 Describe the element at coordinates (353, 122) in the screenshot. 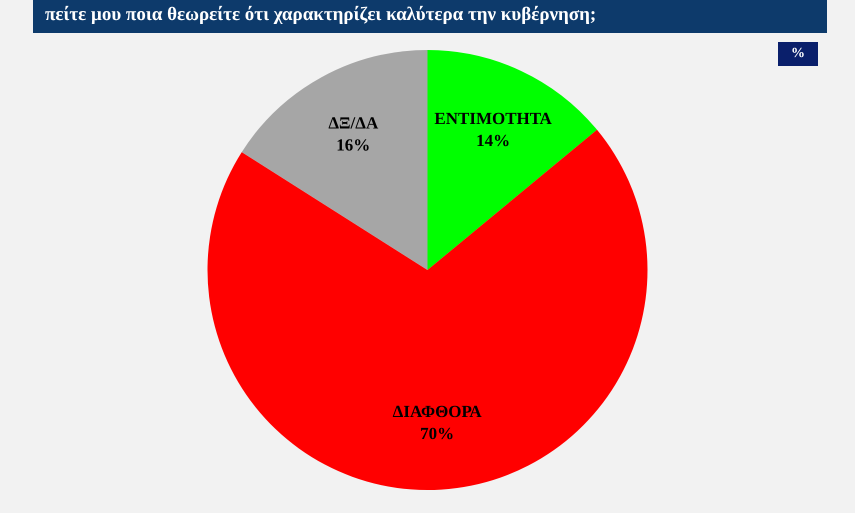

I see `slice-label: ΔΞ/ΔΑ` at that location.